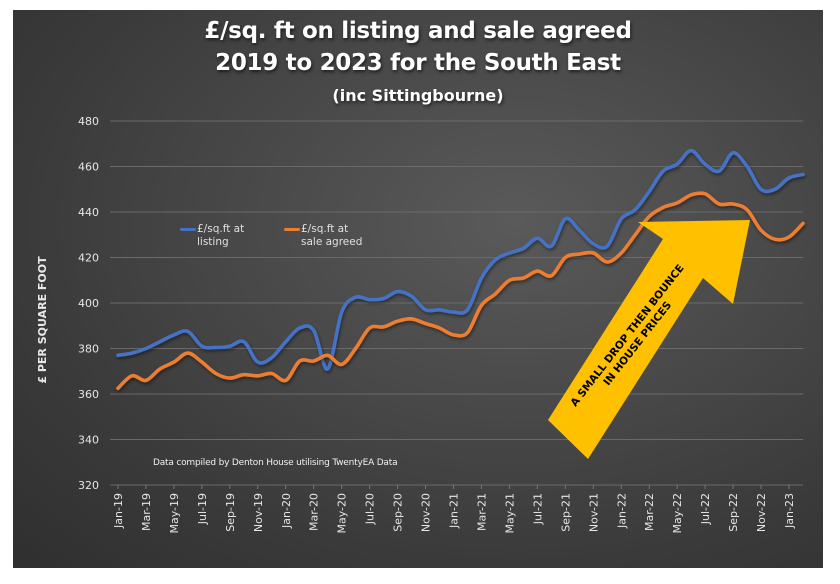  What do you see at coordinates (509, 513) in the screenshot?
I see `x-tick-label: May-21` at bounding box center [509, 513].